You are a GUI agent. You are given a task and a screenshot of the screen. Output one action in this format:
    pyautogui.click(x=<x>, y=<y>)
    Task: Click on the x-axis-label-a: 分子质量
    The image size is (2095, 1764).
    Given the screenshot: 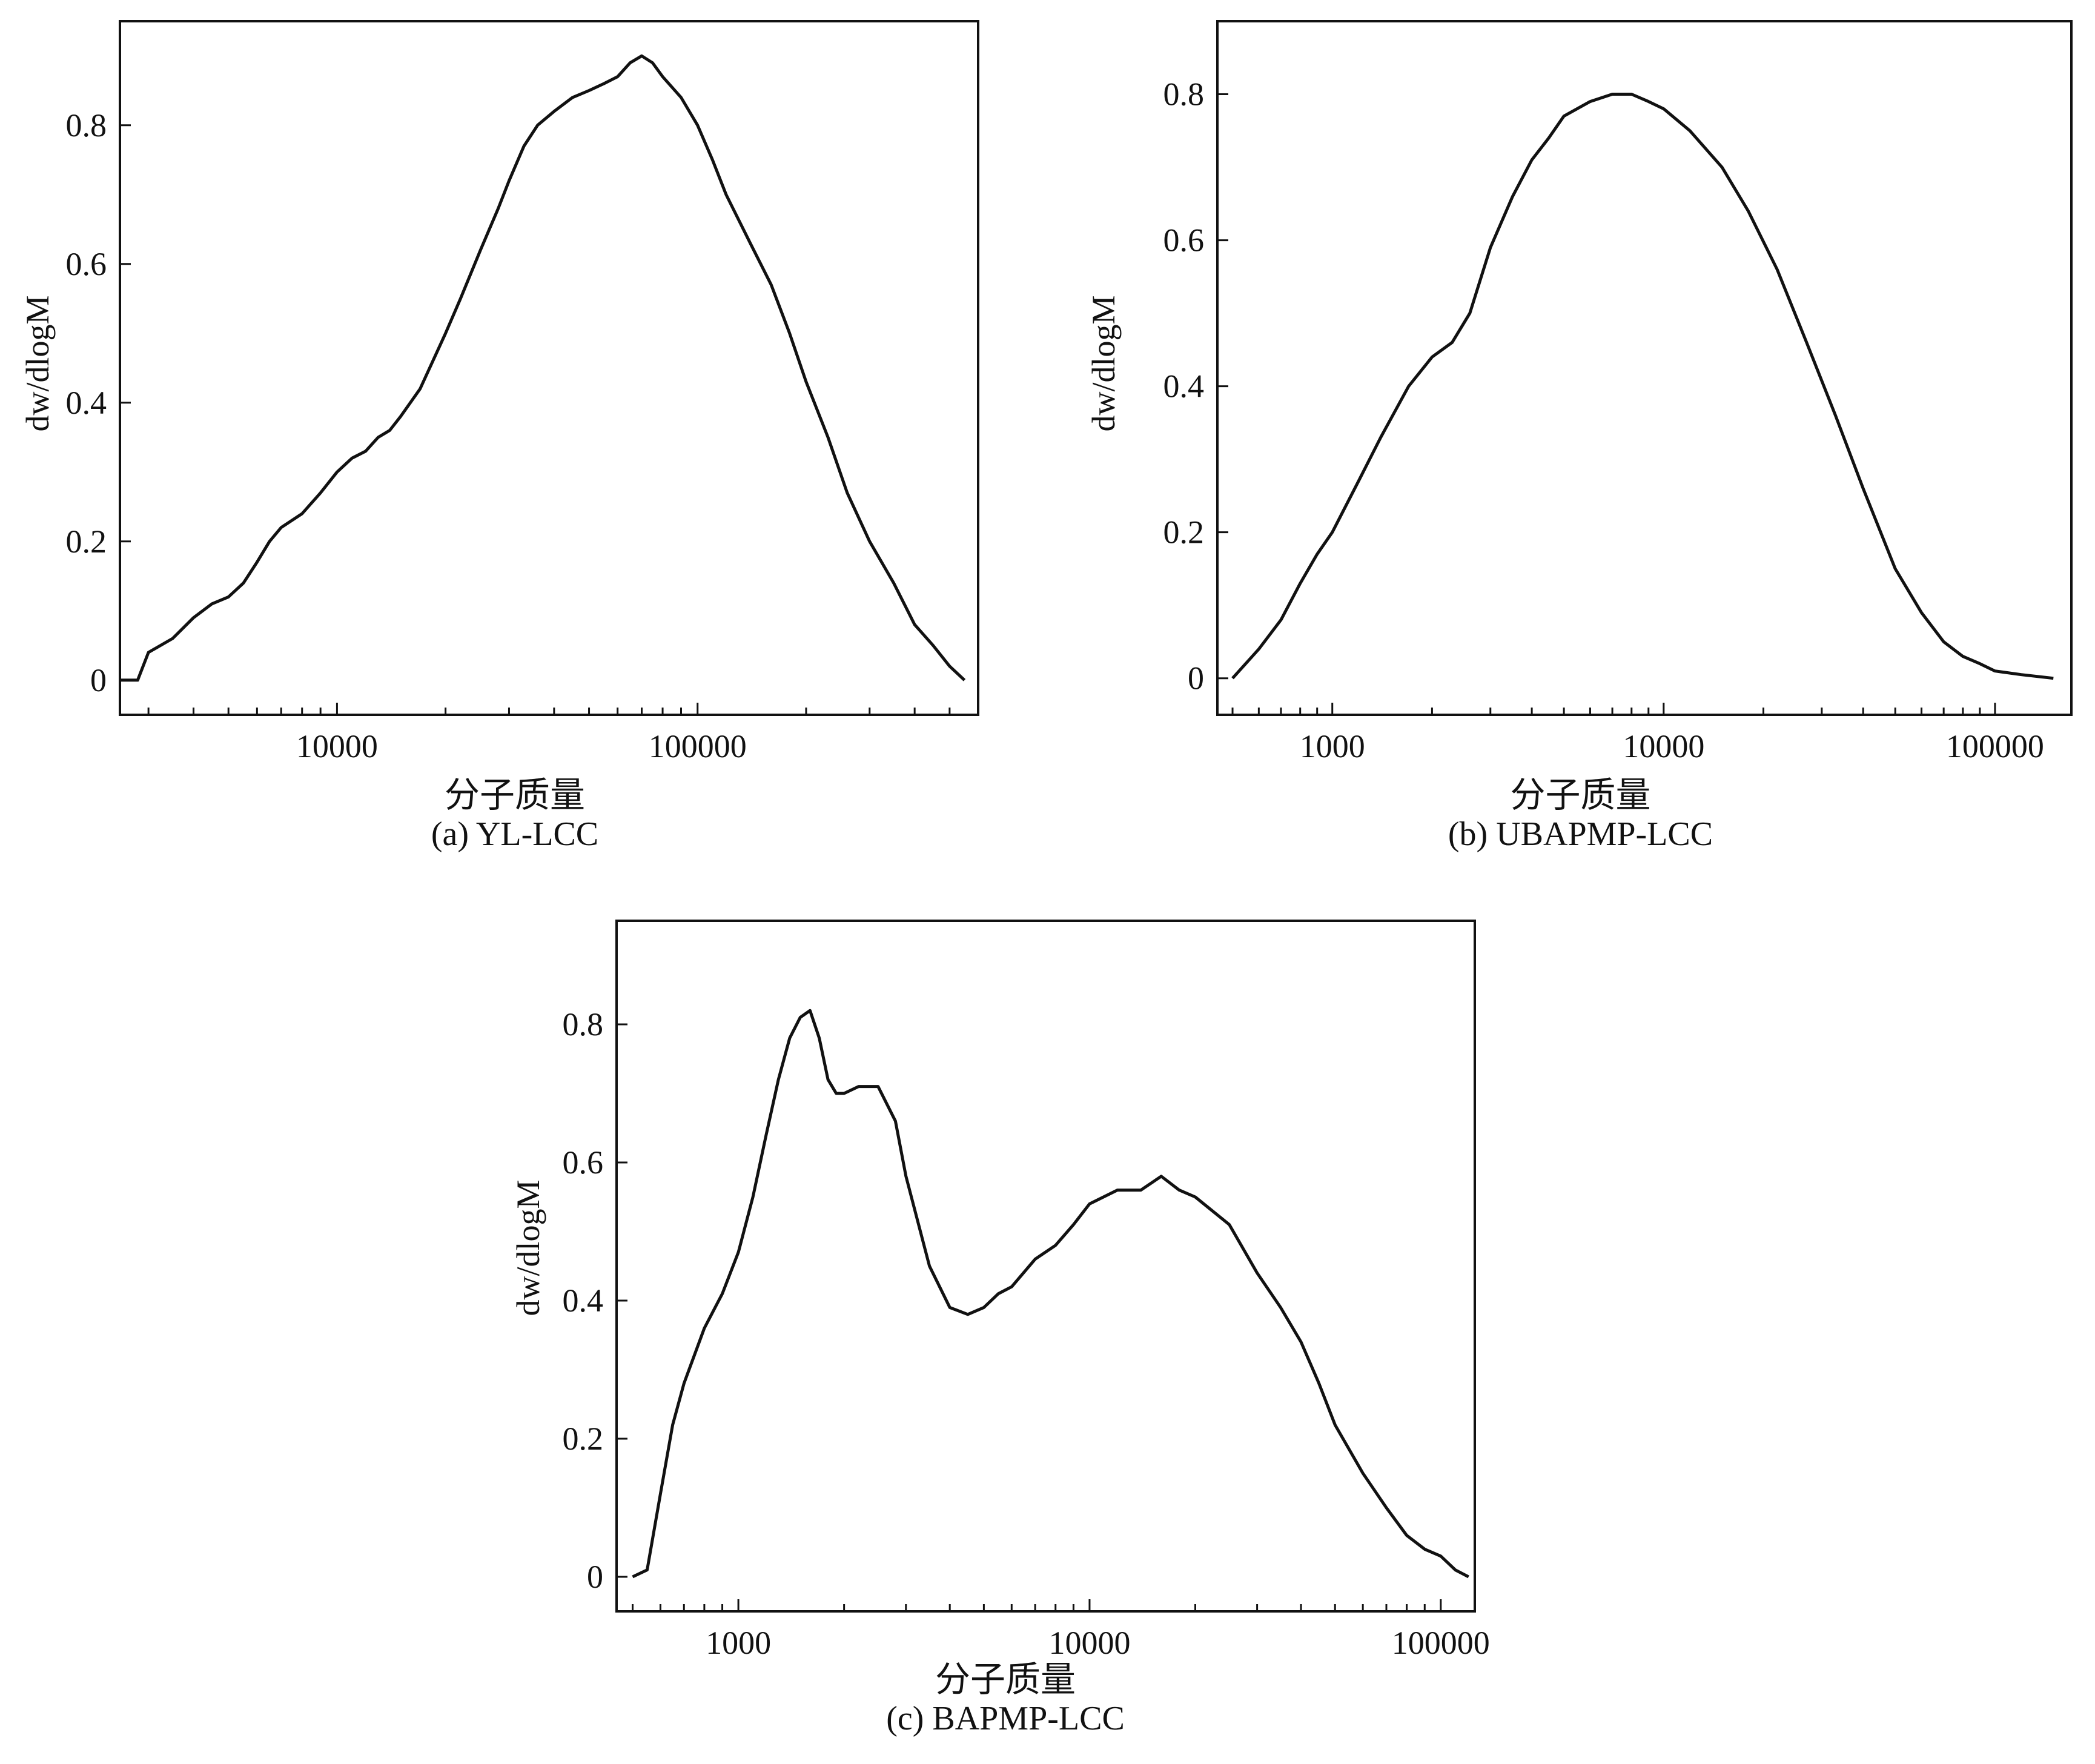 What is the action you would take?
    pyautogui.click(x=515, y=795)
    